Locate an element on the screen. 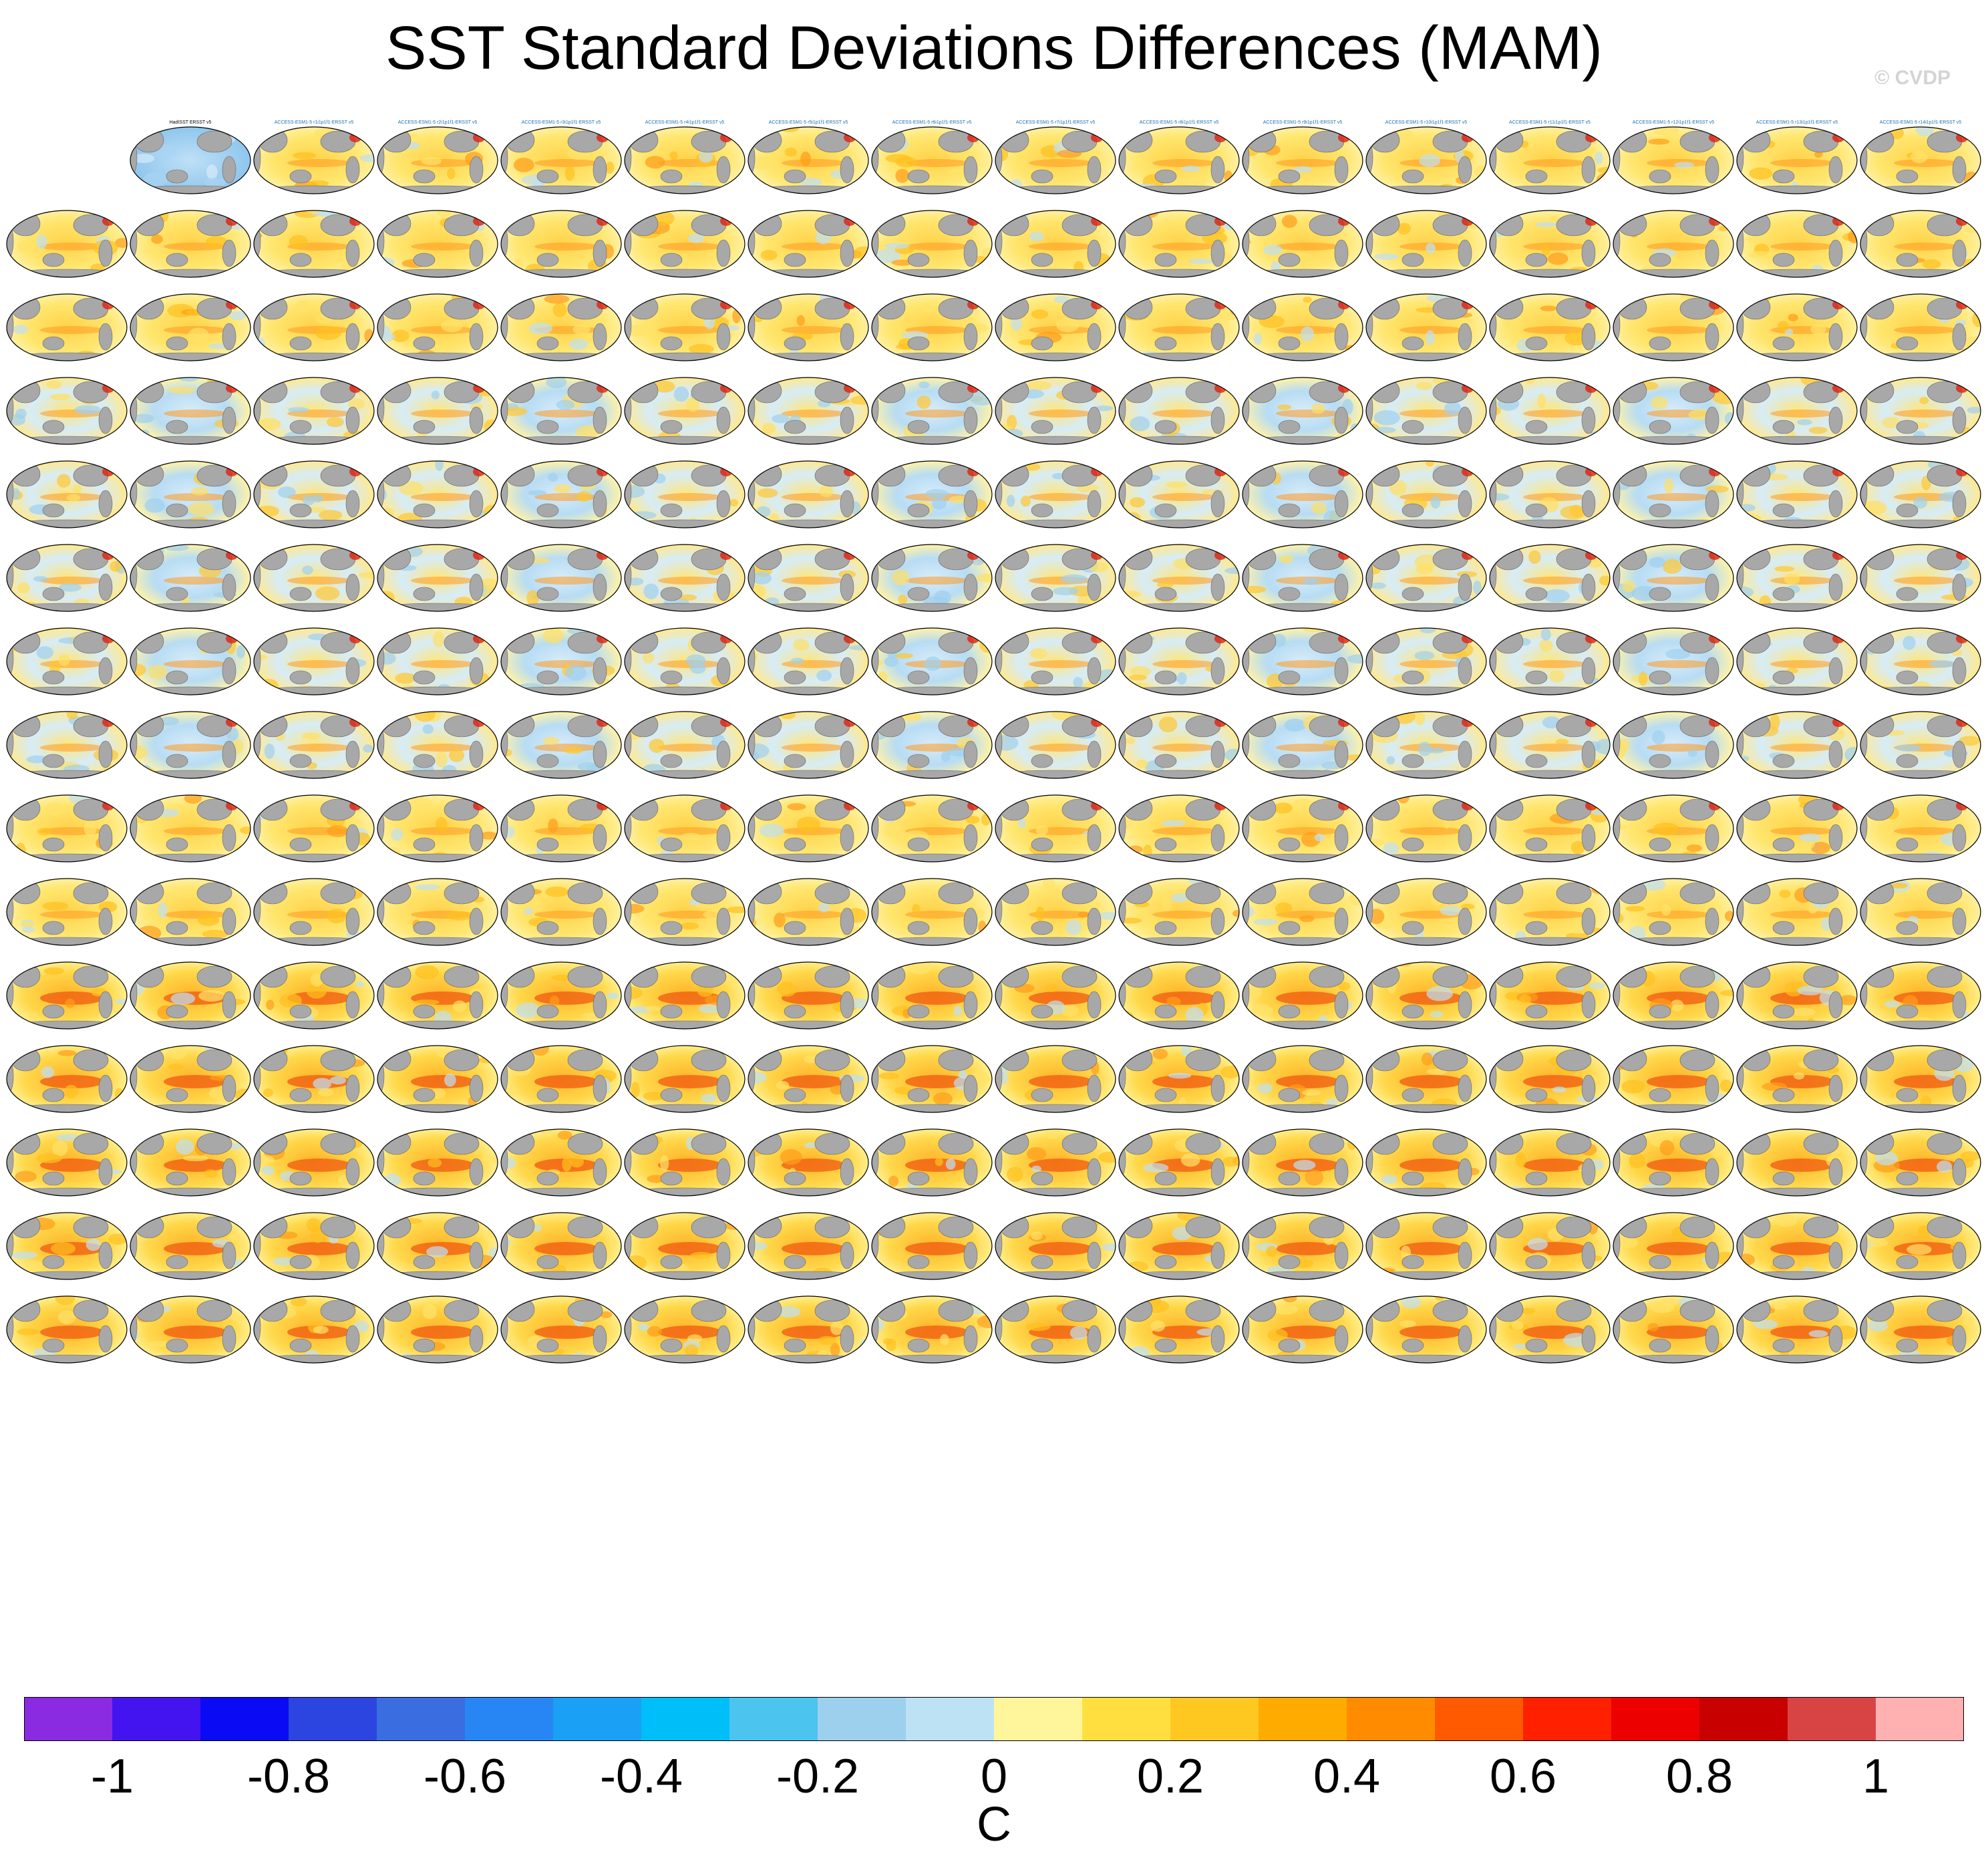 Image resolution: width=1988 pixels, height=1864 pixels. colorbar-tick-label: 0.2 is located at coordinates (1170, 1776).